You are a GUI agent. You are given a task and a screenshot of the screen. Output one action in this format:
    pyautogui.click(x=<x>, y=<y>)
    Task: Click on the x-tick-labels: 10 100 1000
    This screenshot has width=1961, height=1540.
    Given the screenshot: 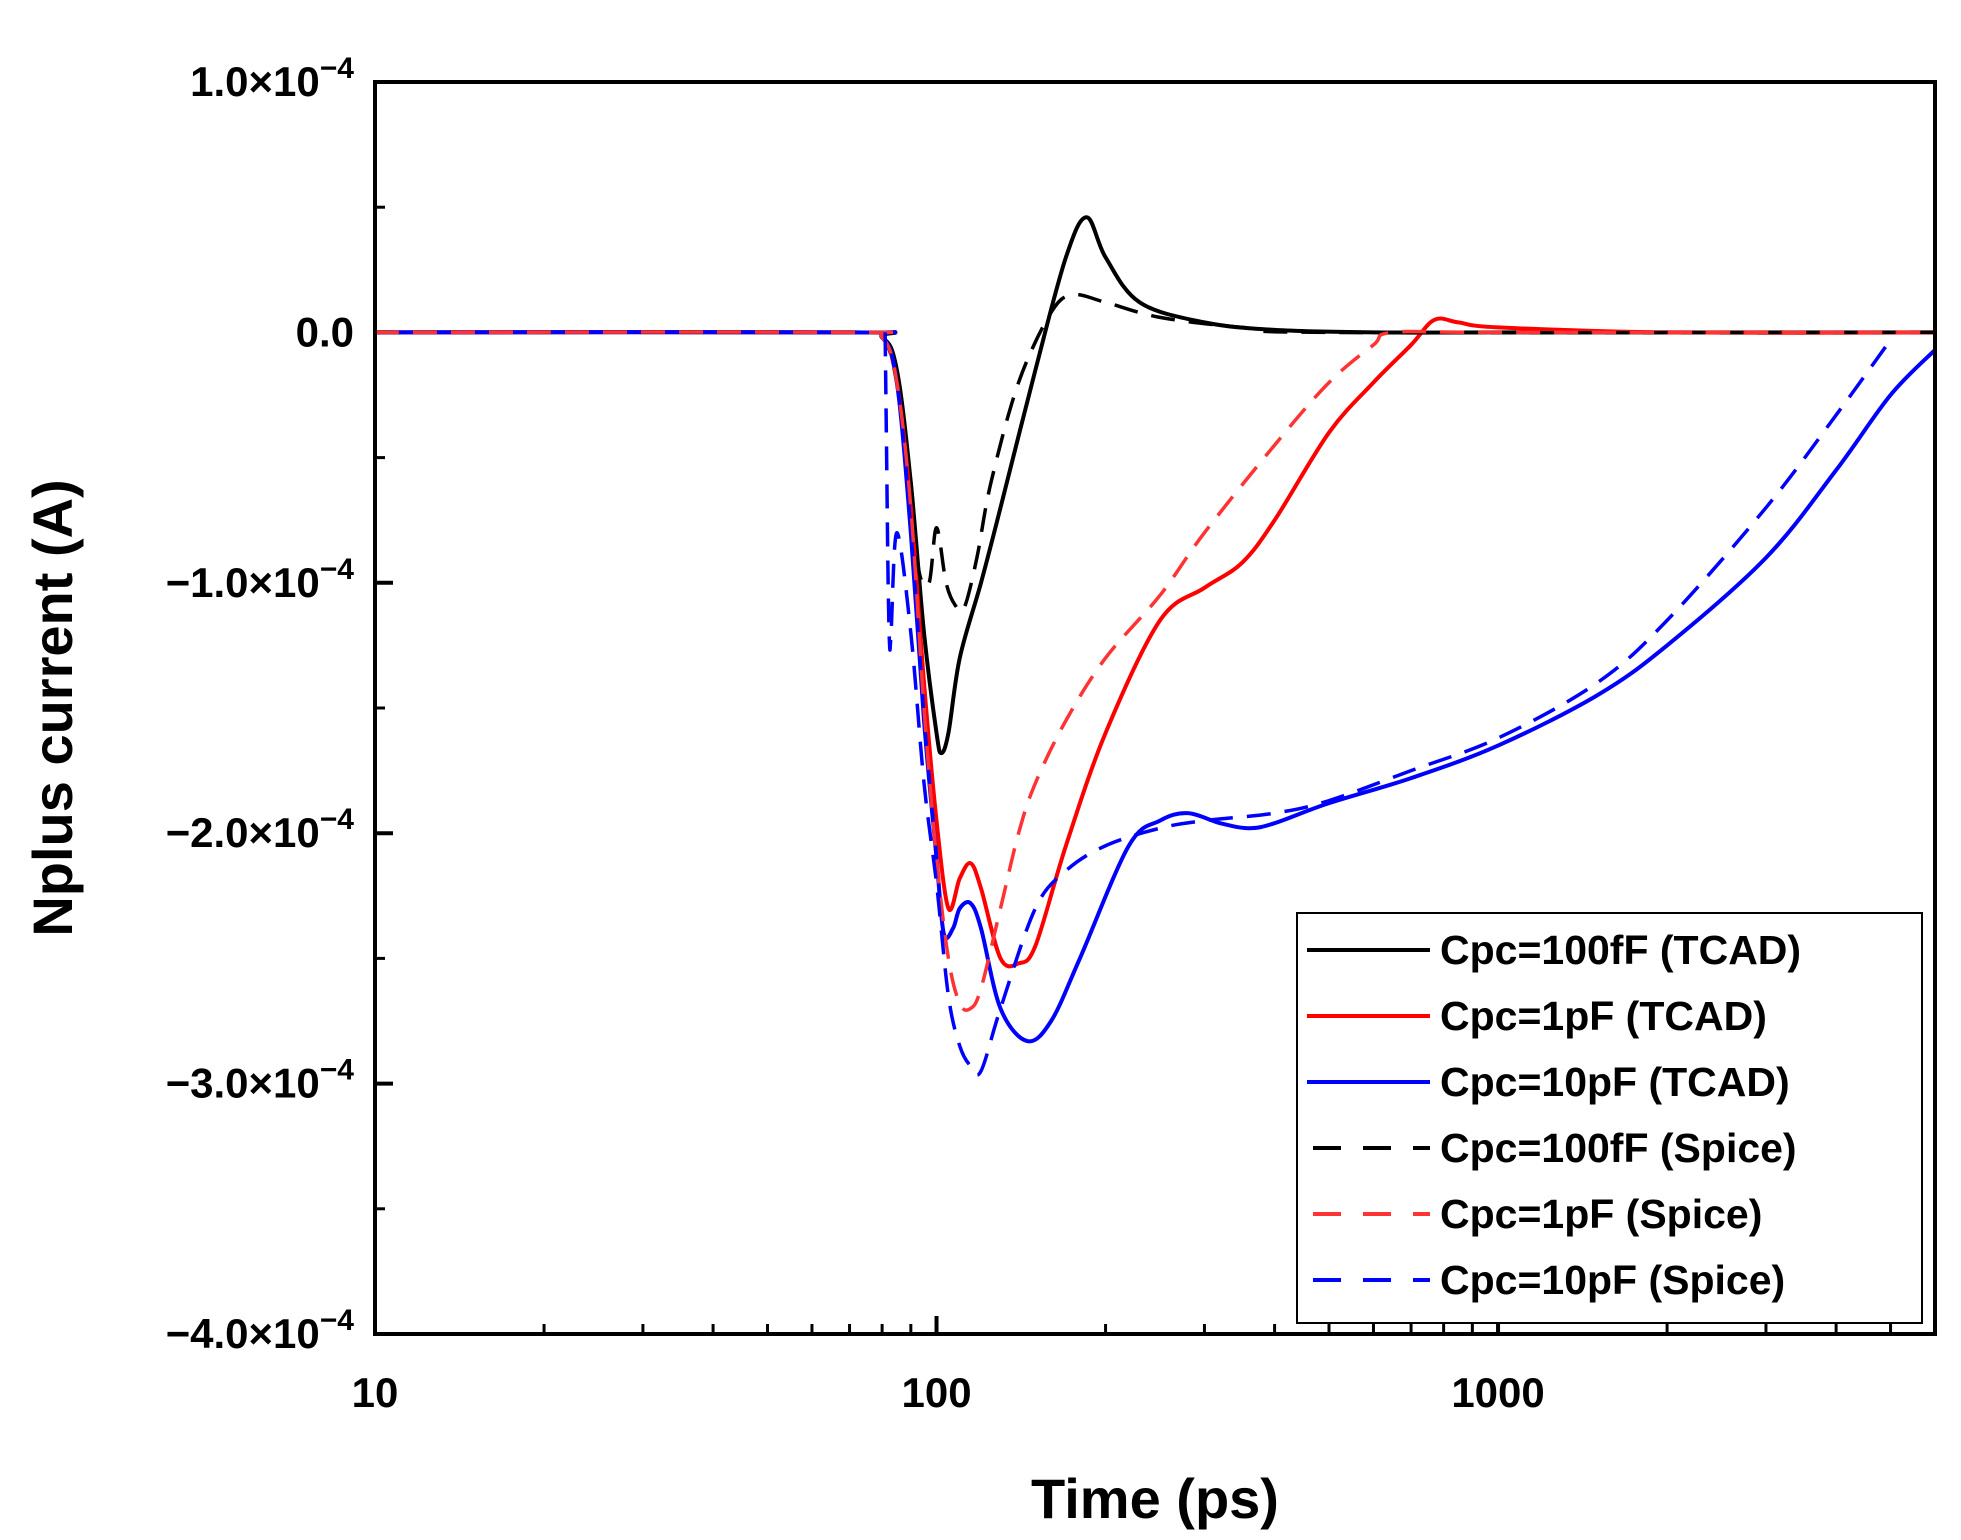 What is the action you would take?
    pyautogui.click(x=948, y=1392)
    